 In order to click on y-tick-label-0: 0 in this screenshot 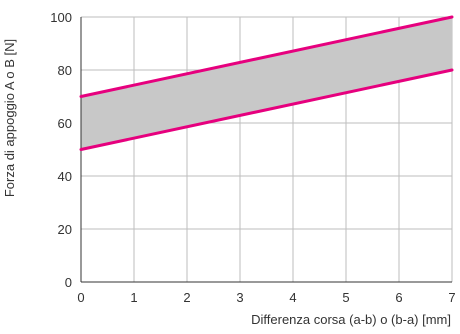, I will do `click(68, 282)`.